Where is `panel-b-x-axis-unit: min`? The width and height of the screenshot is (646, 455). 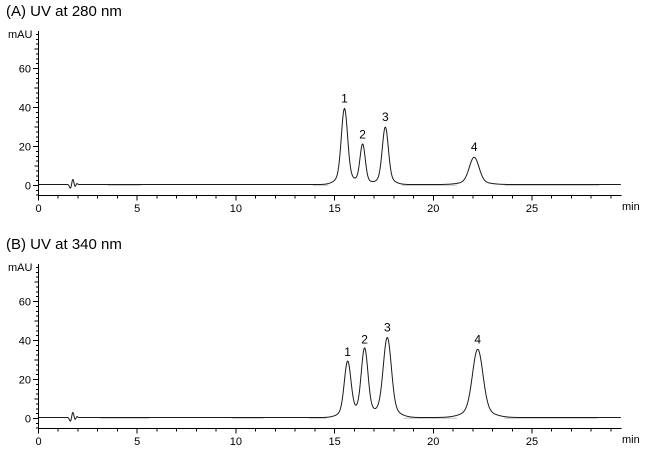 panel-b-x-axis-unit: min is located at coordinates (631, 440).